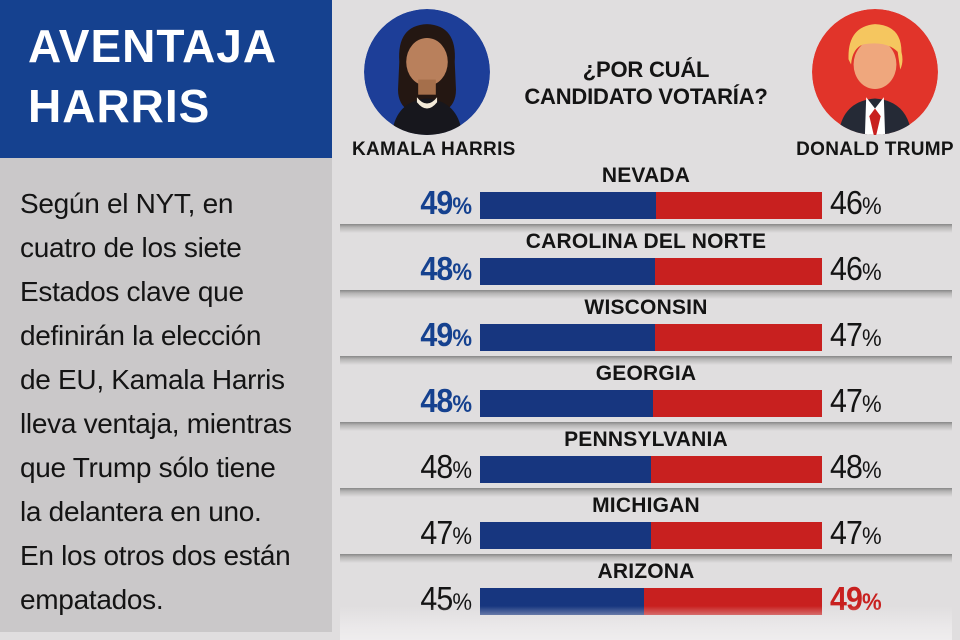 Image resolution: width=960 pixels, height=640 pixels. Describe the element at coordinates (856, 466) in the screenshot. I see `trump-value: 48%` at that location.